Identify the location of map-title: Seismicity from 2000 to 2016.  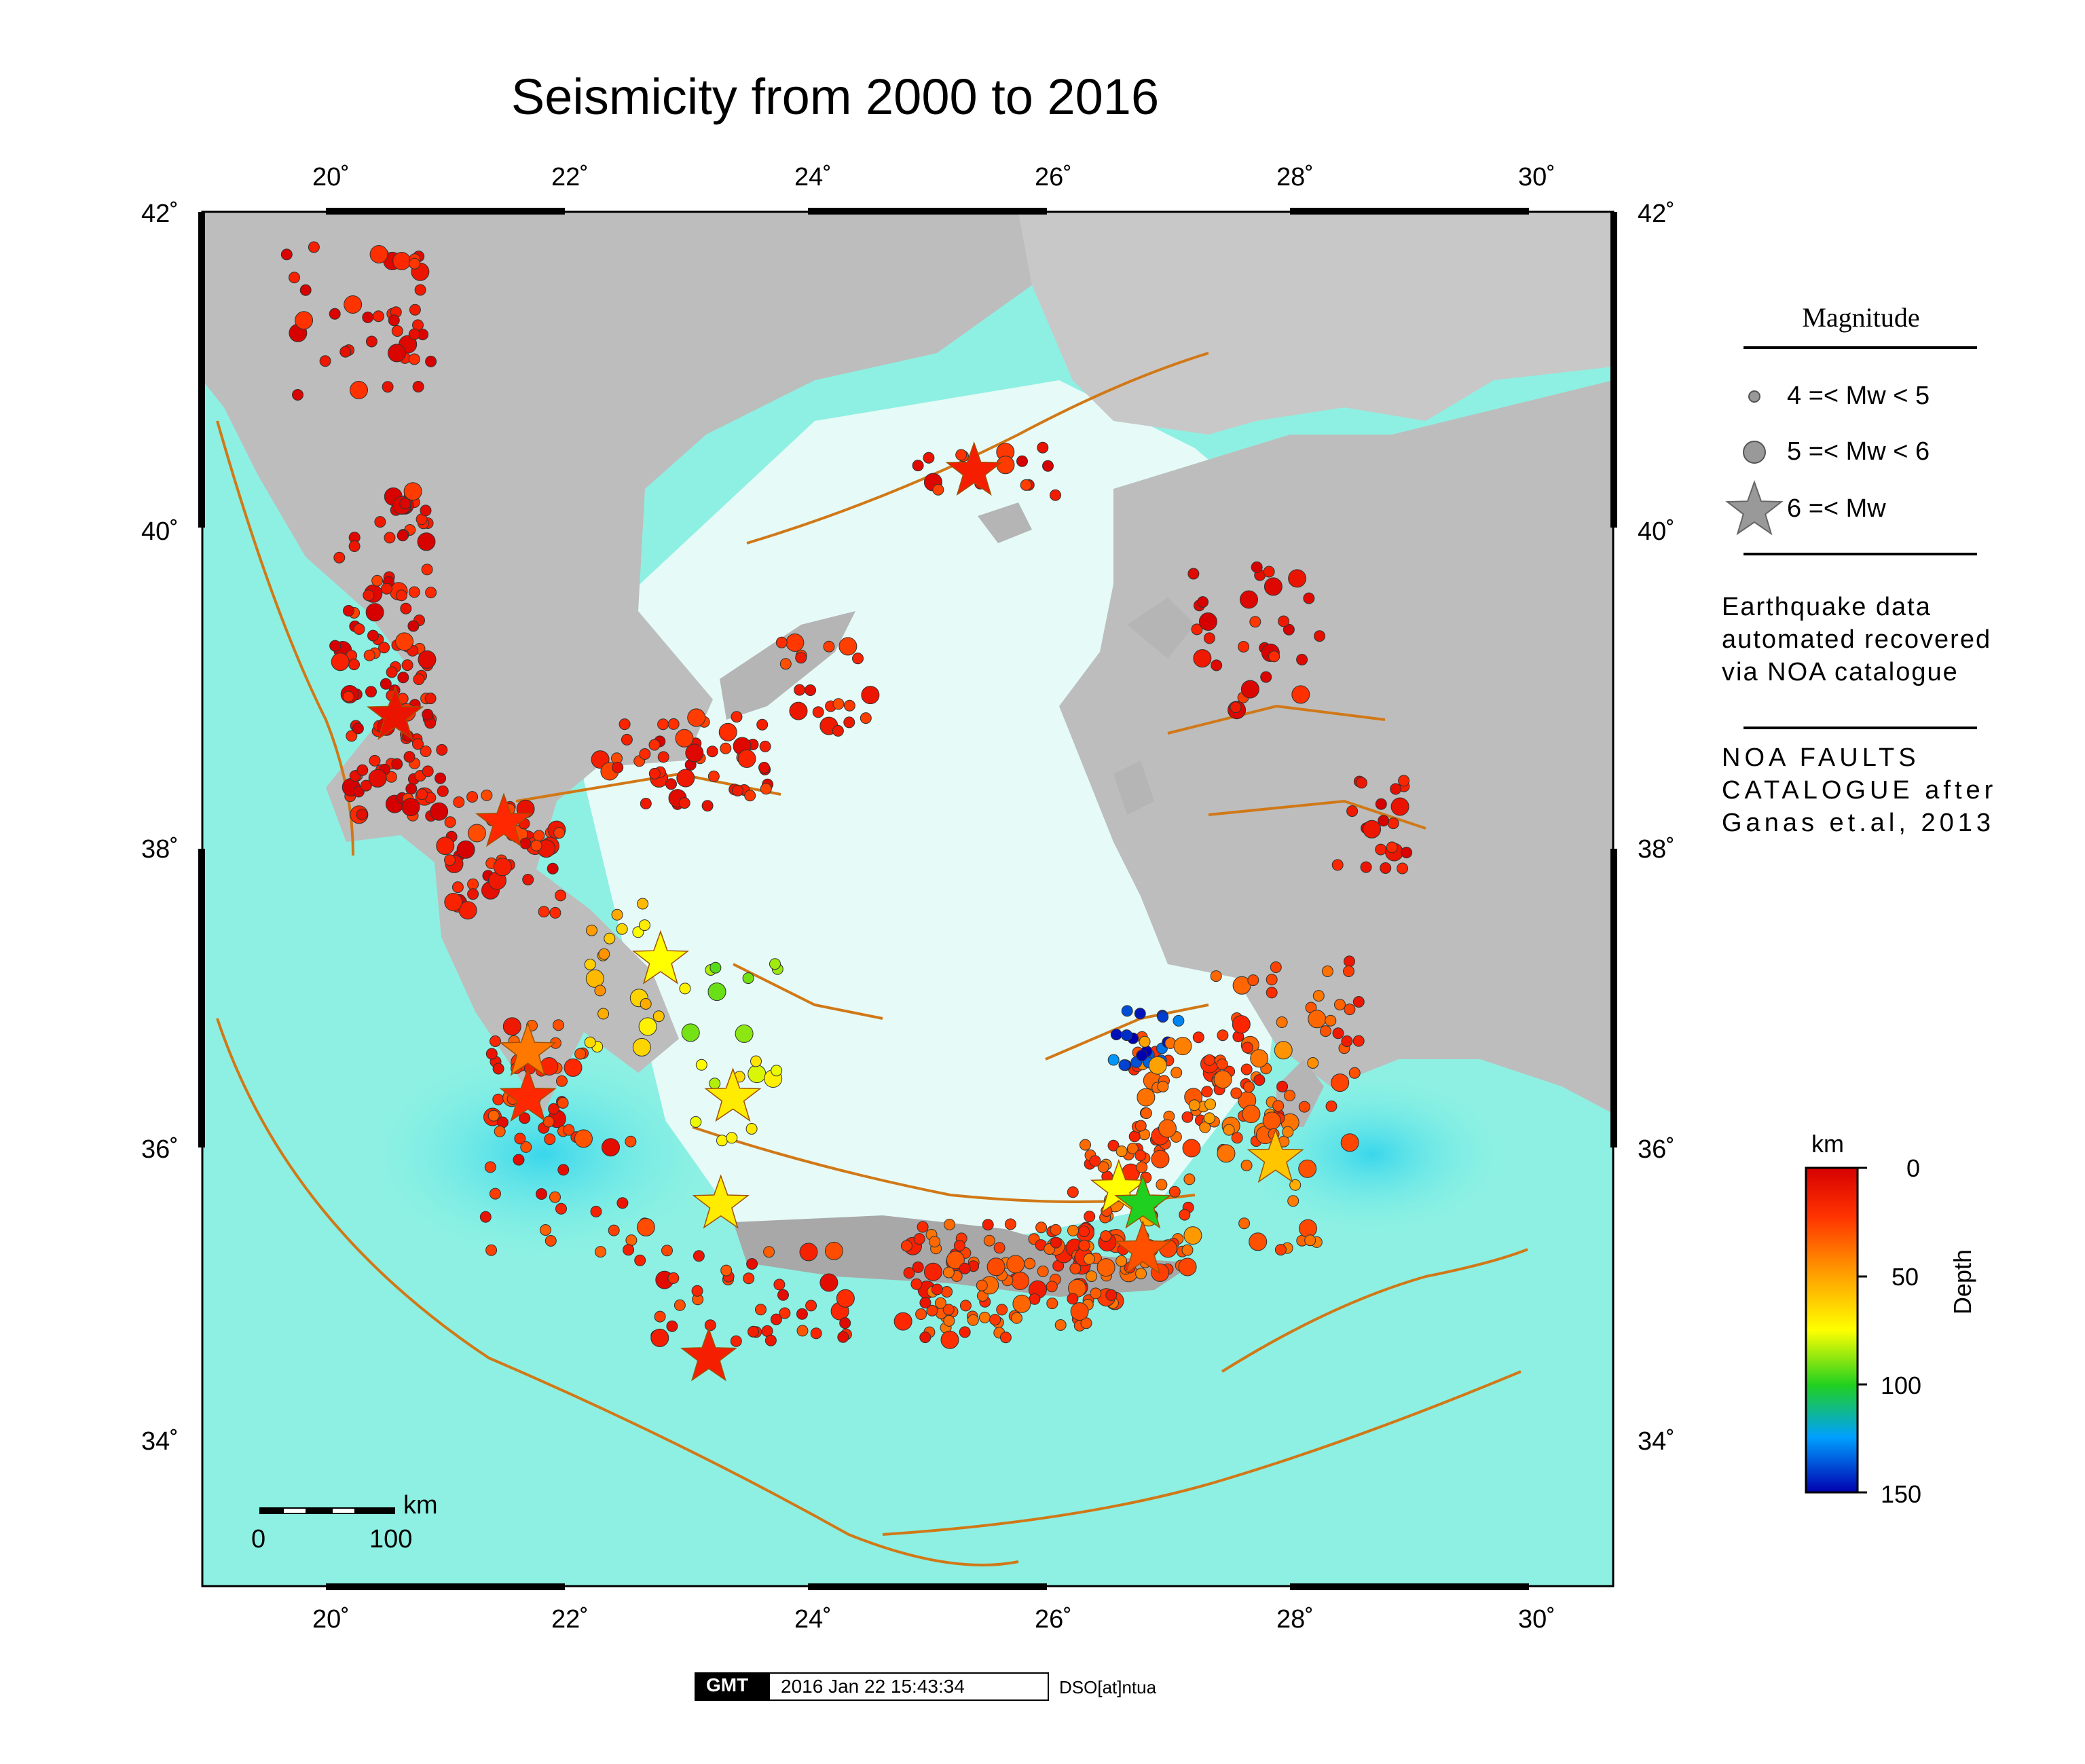
(835, 97).